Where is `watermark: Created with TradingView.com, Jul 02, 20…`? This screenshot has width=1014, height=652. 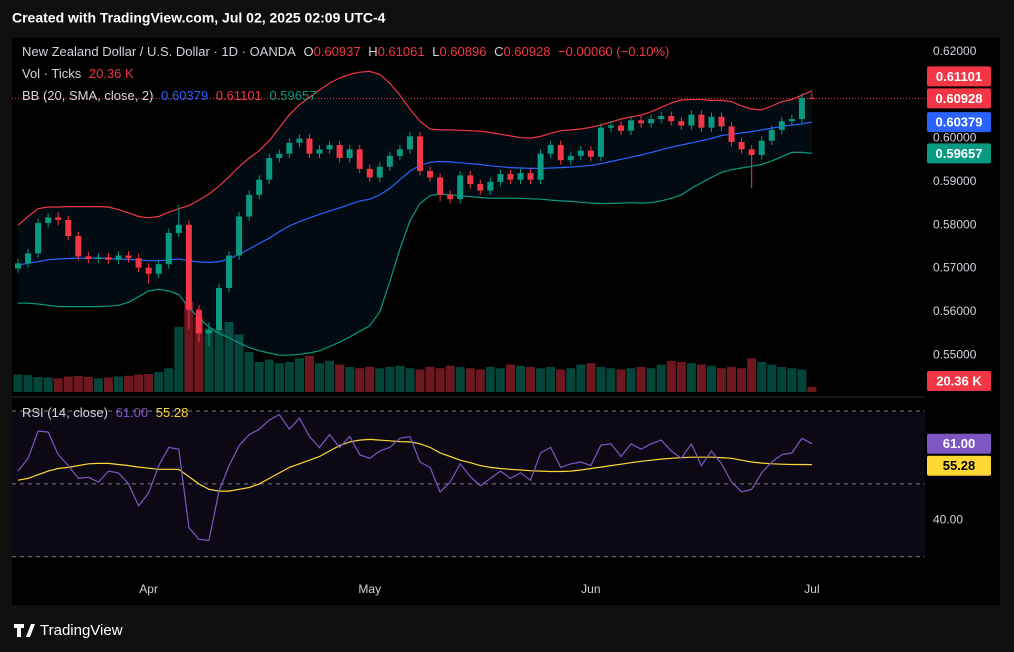
watermark: Created with TradingView.com, Jul 02, 20… is located at coordinates (199, 18).